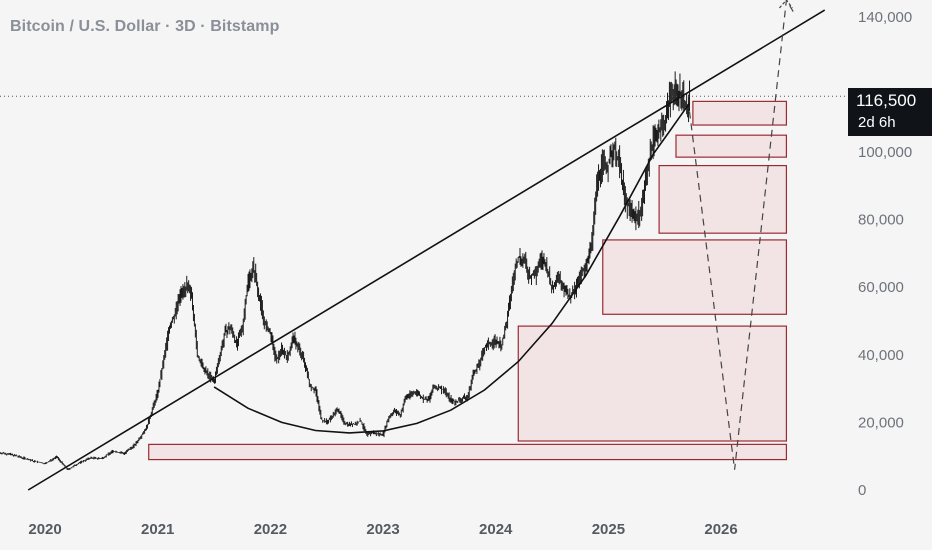 The image size is (932, 550). I want to click on y-tick-label-4: 80,000, so click(881, 220).